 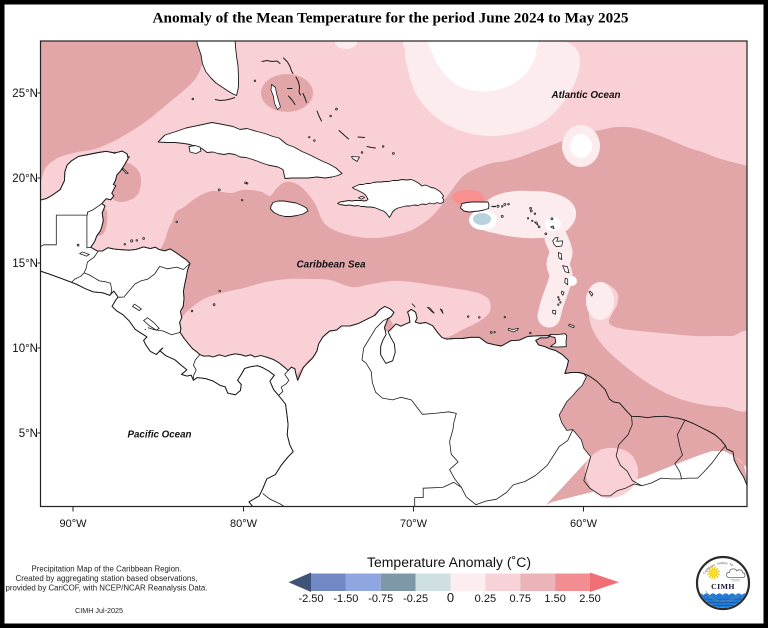 What do you see at coordinates (244, 524) in the screenshot?
I see `svg-text: 80°W` at bounding box center [244, 524].